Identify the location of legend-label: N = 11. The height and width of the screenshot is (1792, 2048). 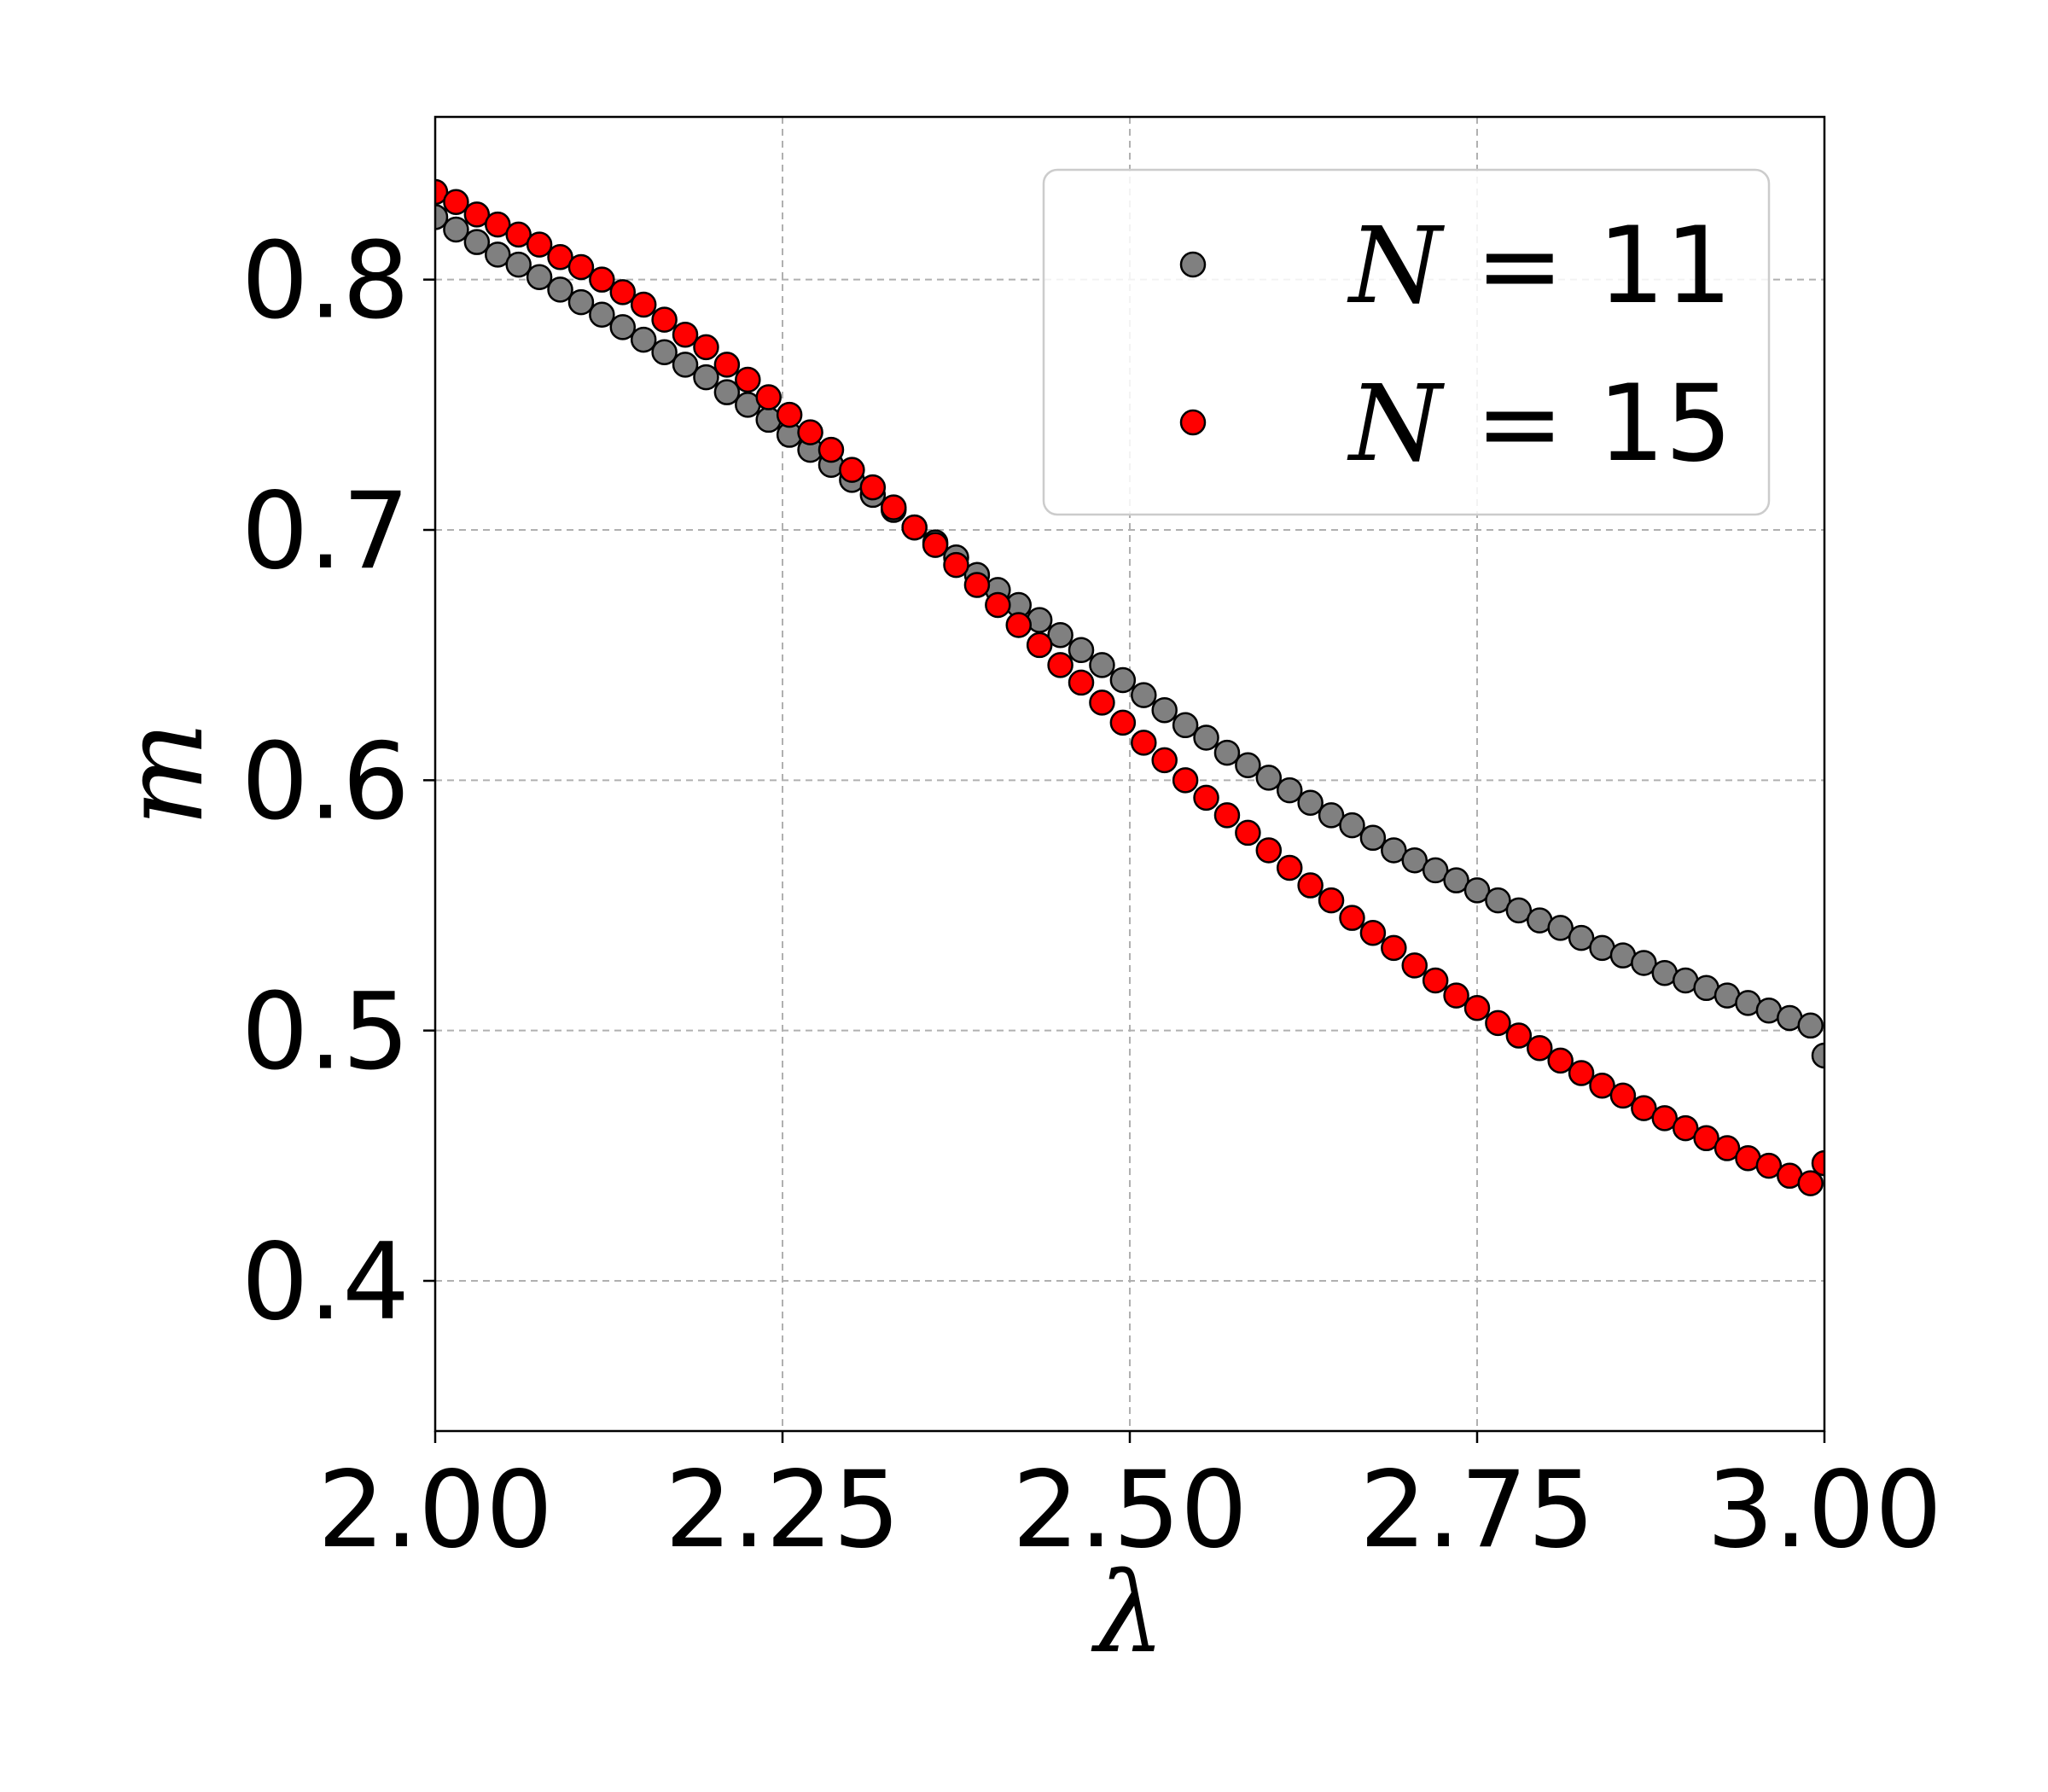
(1539, 266).